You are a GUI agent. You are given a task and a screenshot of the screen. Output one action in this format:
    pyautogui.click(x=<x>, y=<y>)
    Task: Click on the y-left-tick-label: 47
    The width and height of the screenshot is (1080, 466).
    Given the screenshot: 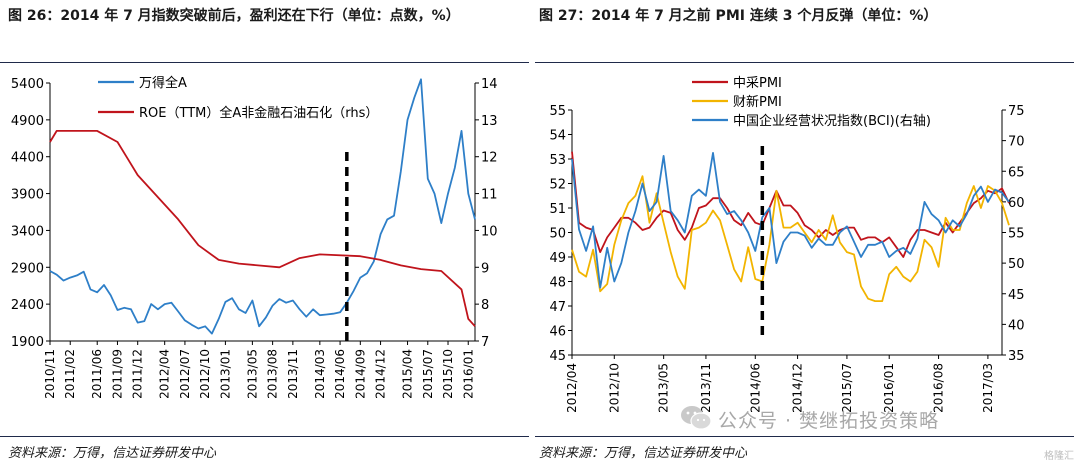 What is the action you would take?
    pyautogui.click(x=557, y=307)
    